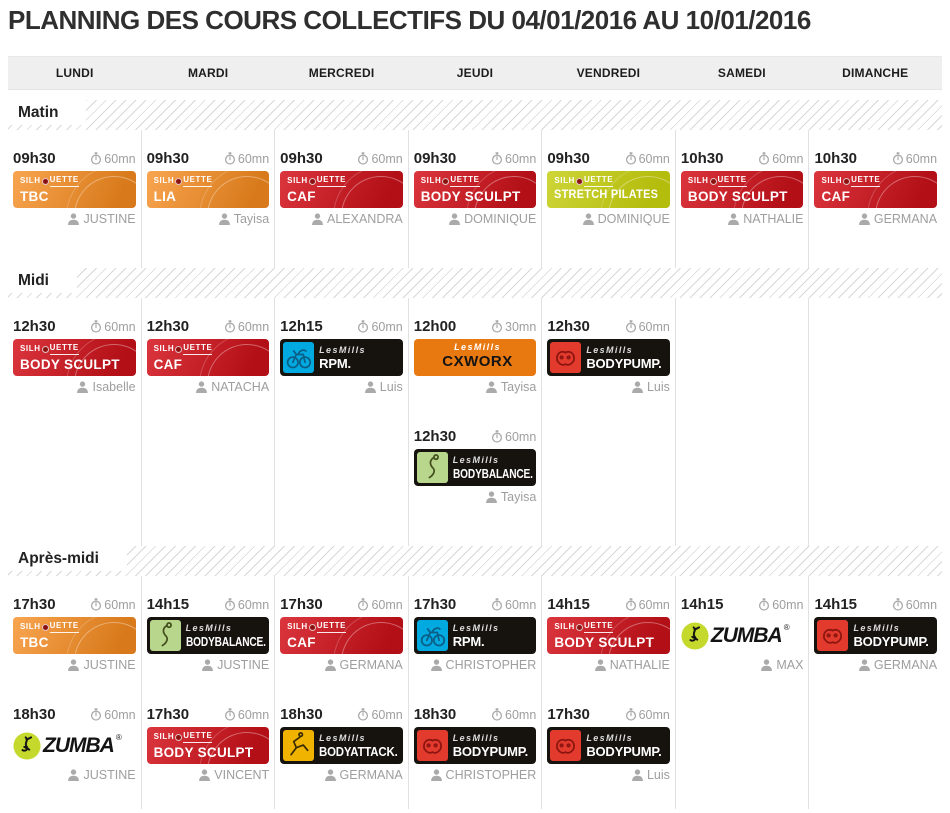 This screenshot has height=813, width=950. Describe the element at coordinates (341, 219) in the screenshot. I see `class-teacher: ALEXANDRA` at that location.